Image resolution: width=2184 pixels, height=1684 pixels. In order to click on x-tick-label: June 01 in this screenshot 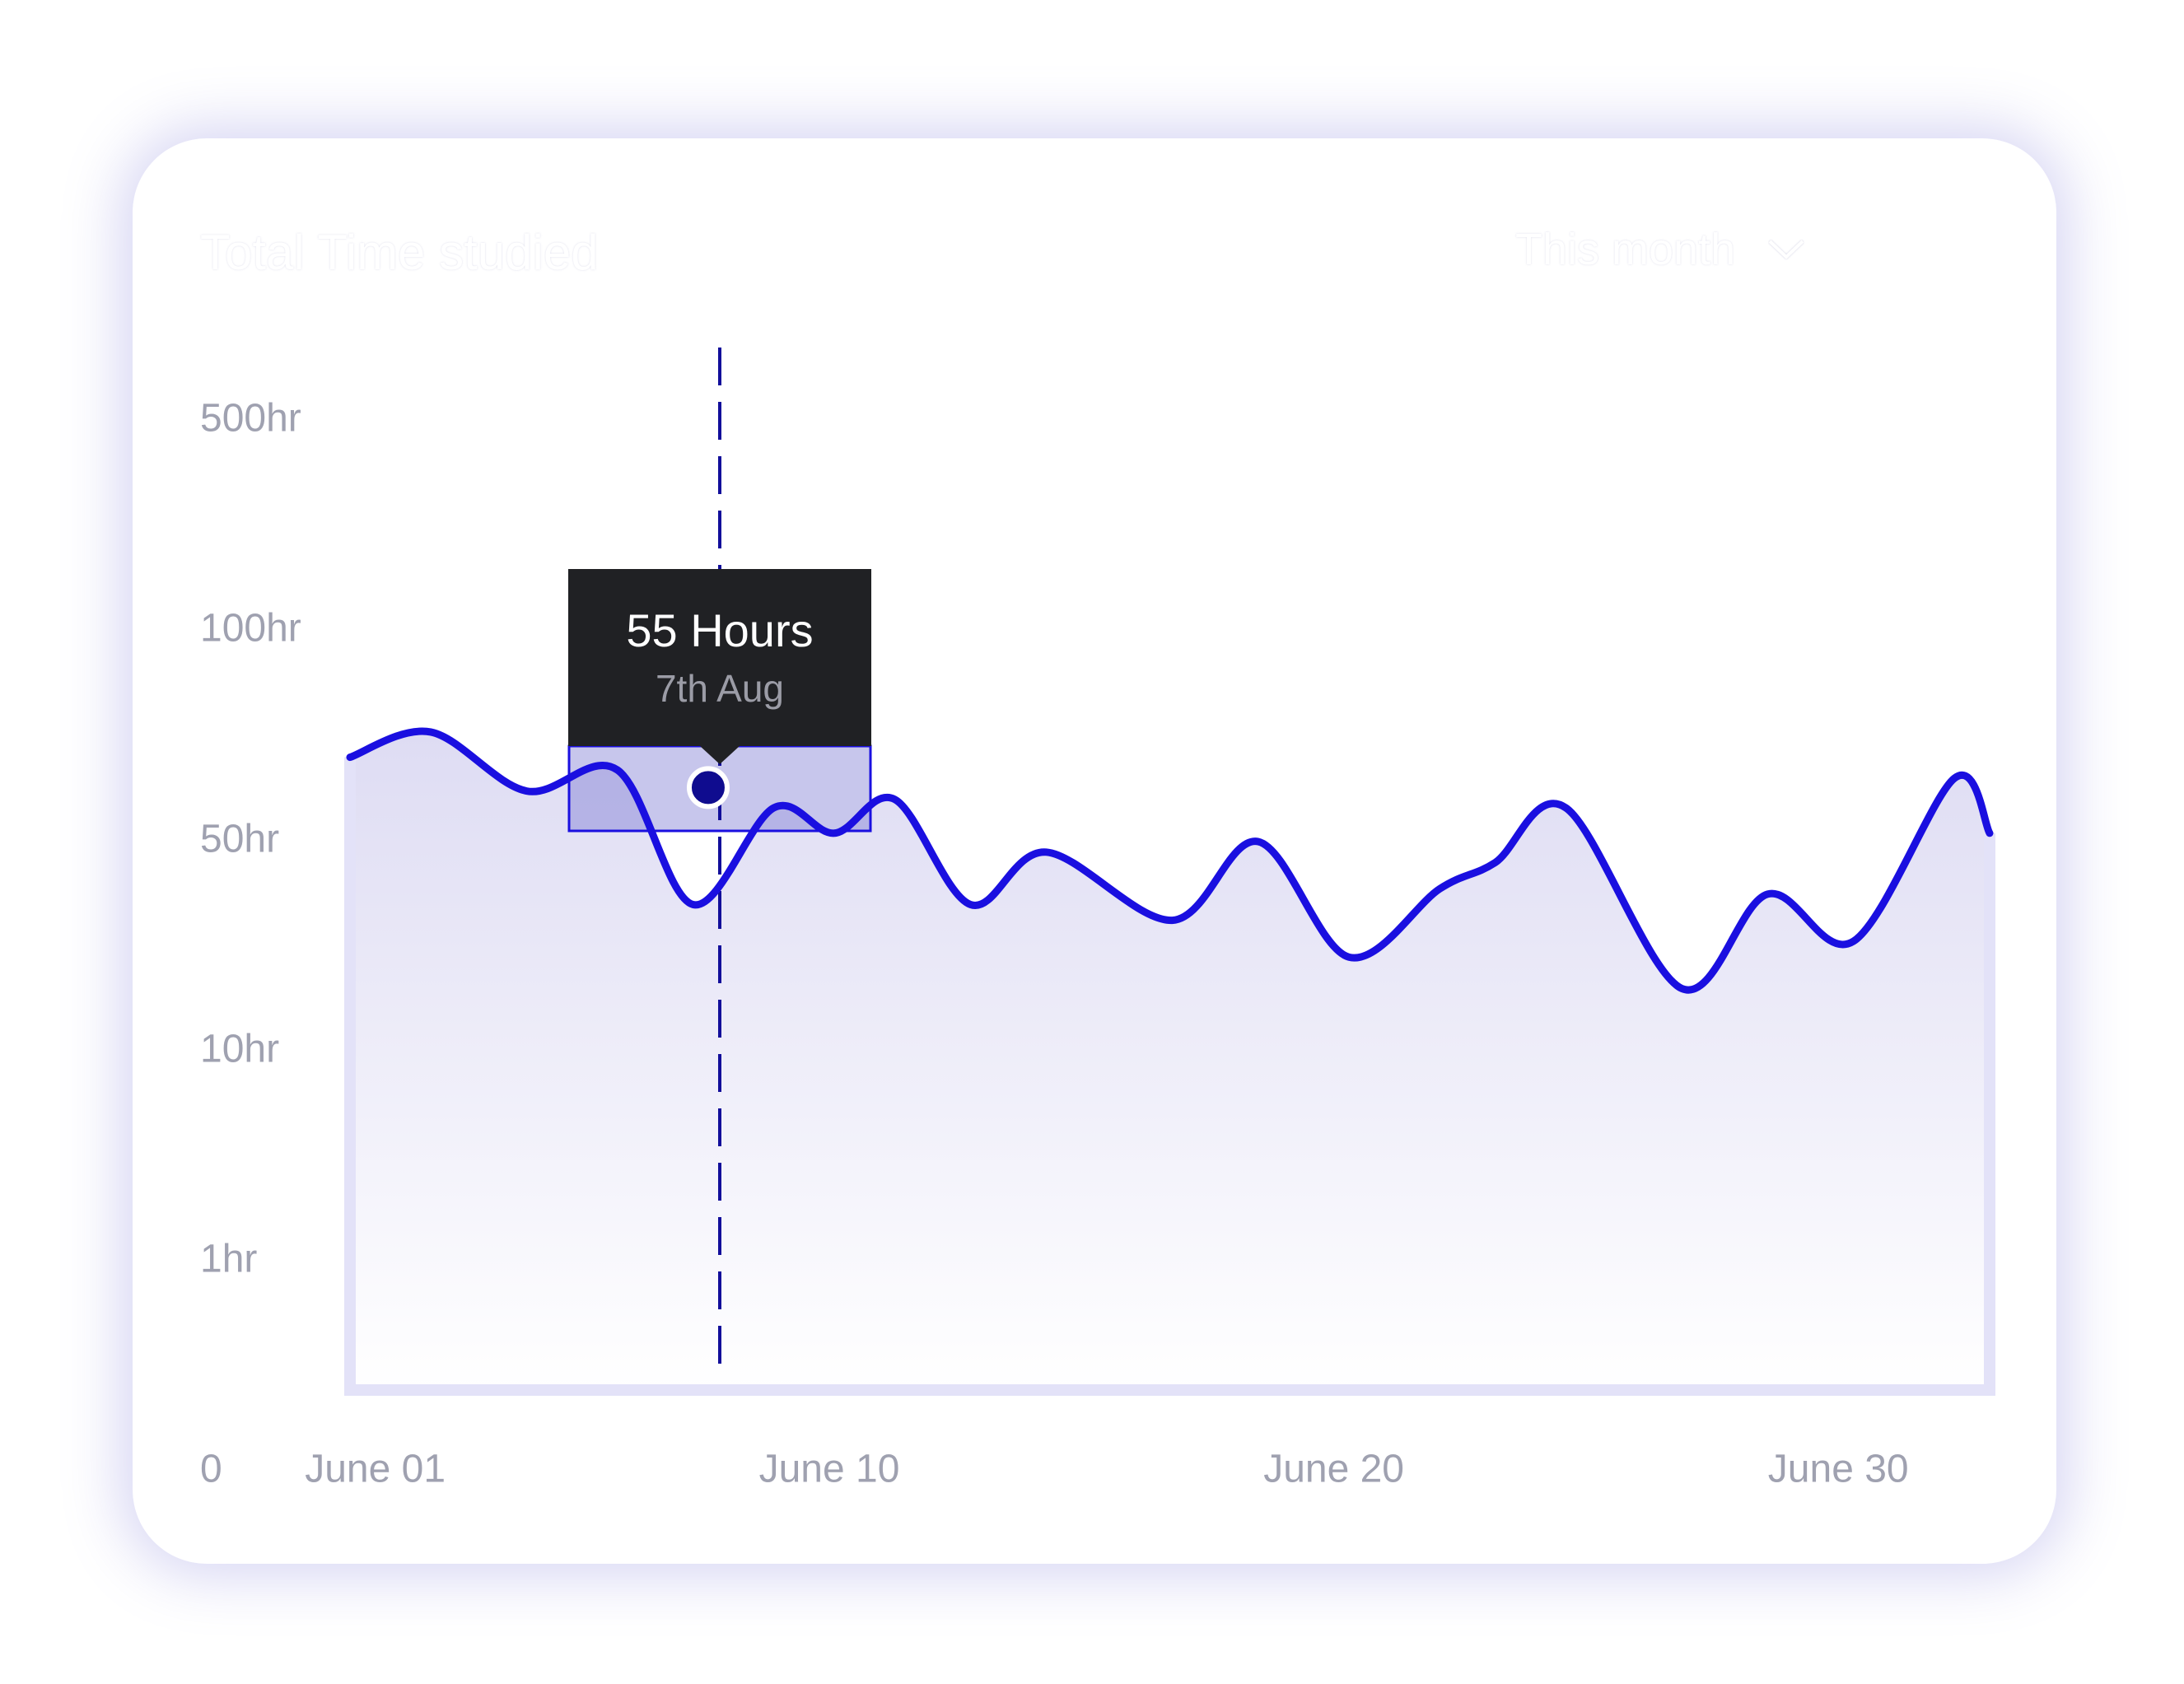, I will do `click(375, 1469)`.